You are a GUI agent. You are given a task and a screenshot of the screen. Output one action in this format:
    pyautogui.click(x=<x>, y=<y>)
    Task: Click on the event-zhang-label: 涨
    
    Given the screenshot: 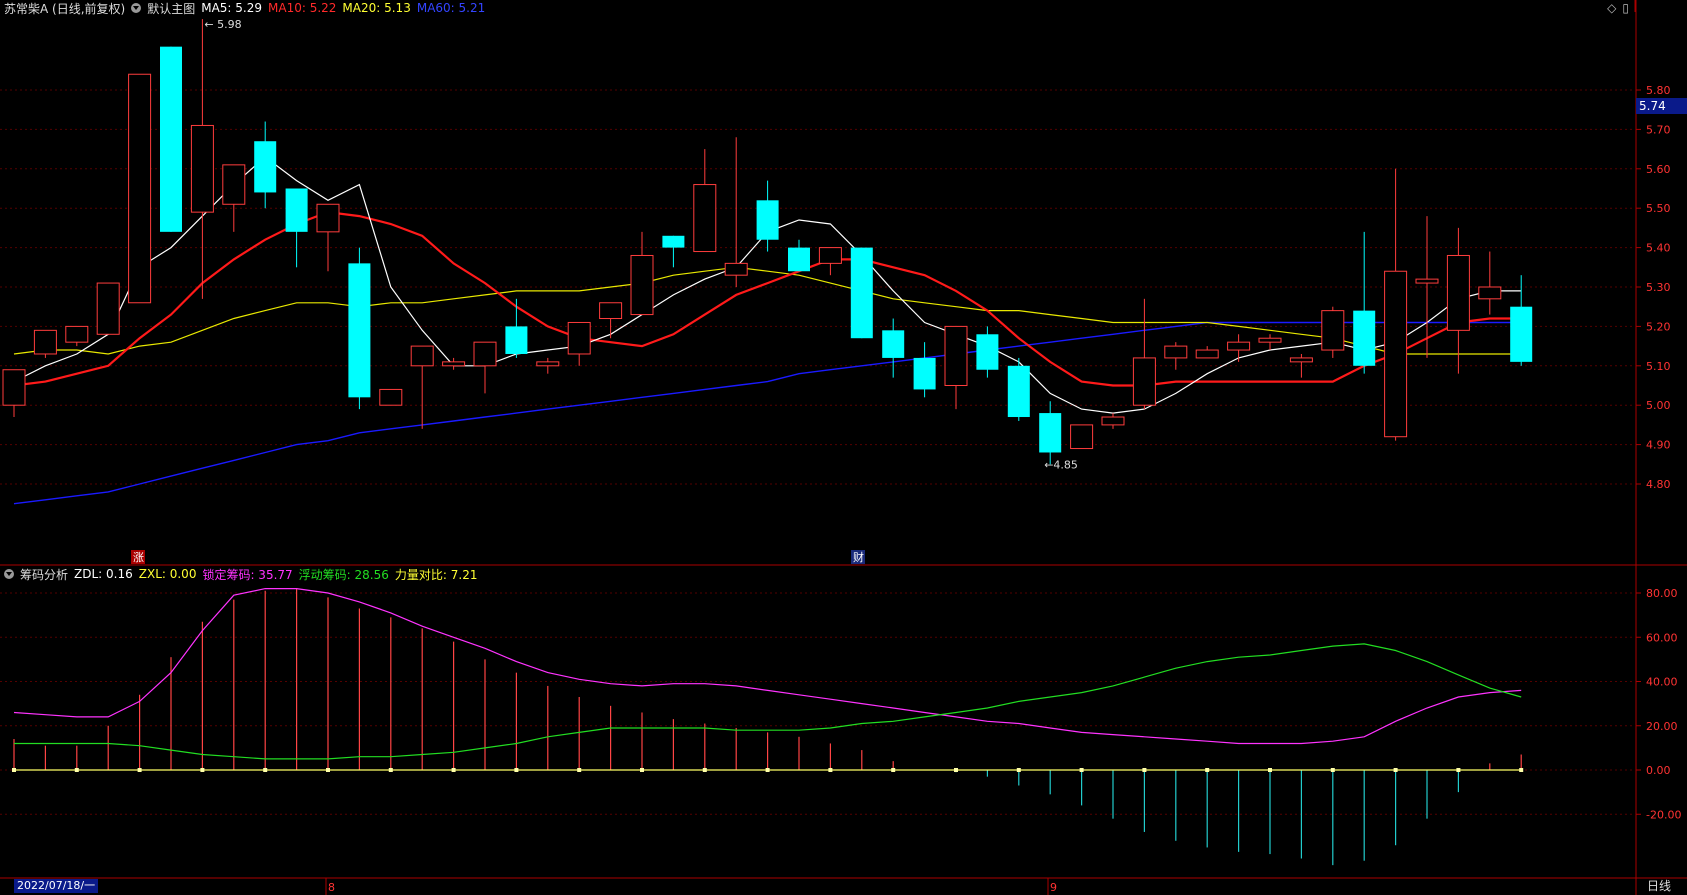 What is the action you would take?
    pyautogui.click(x=138, y=557)
    